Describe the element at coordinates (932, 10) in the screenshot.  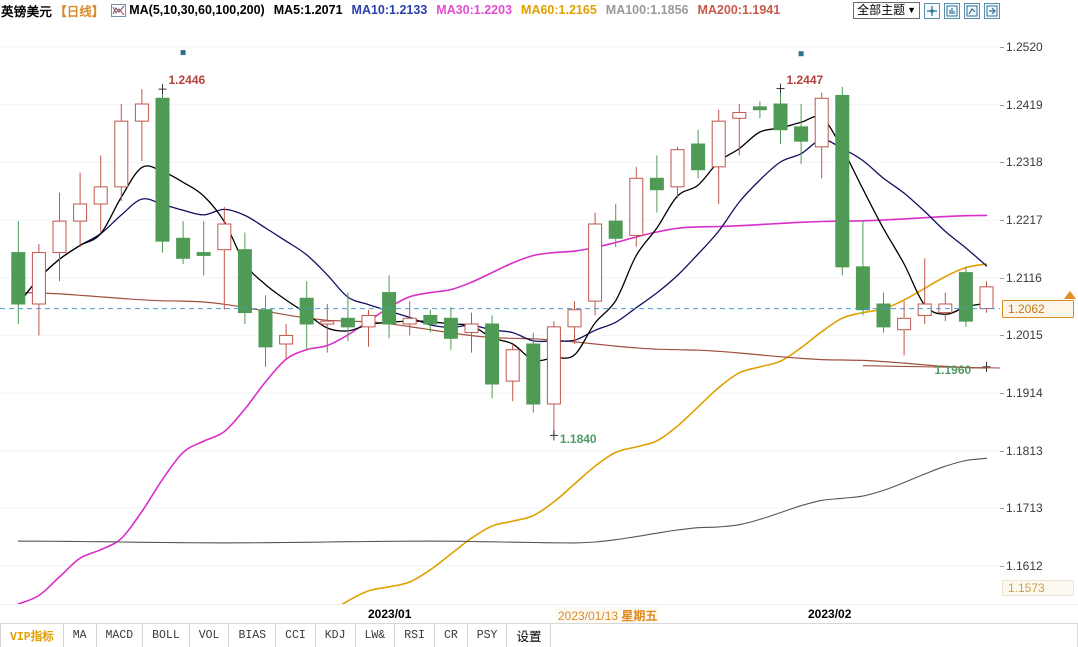
I see `crosshair-icon` at that location.